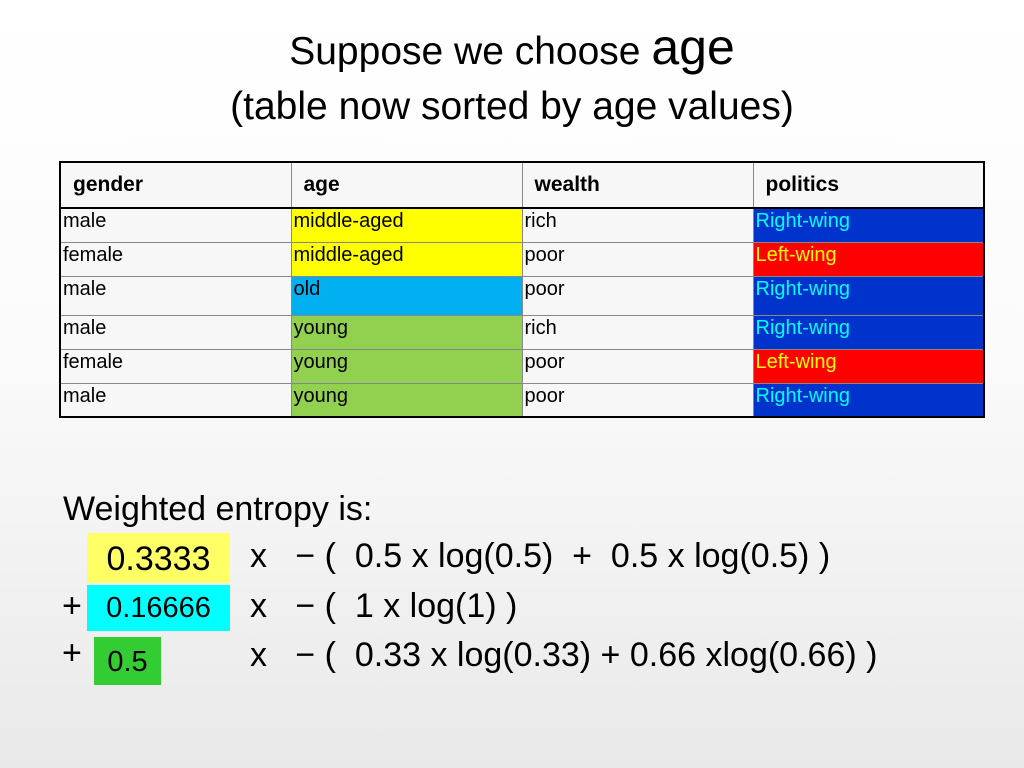 The width and height of the screenshot is (1024, 768). I want to click on table-header-row: gender age wealth politics, so click(522, 185).